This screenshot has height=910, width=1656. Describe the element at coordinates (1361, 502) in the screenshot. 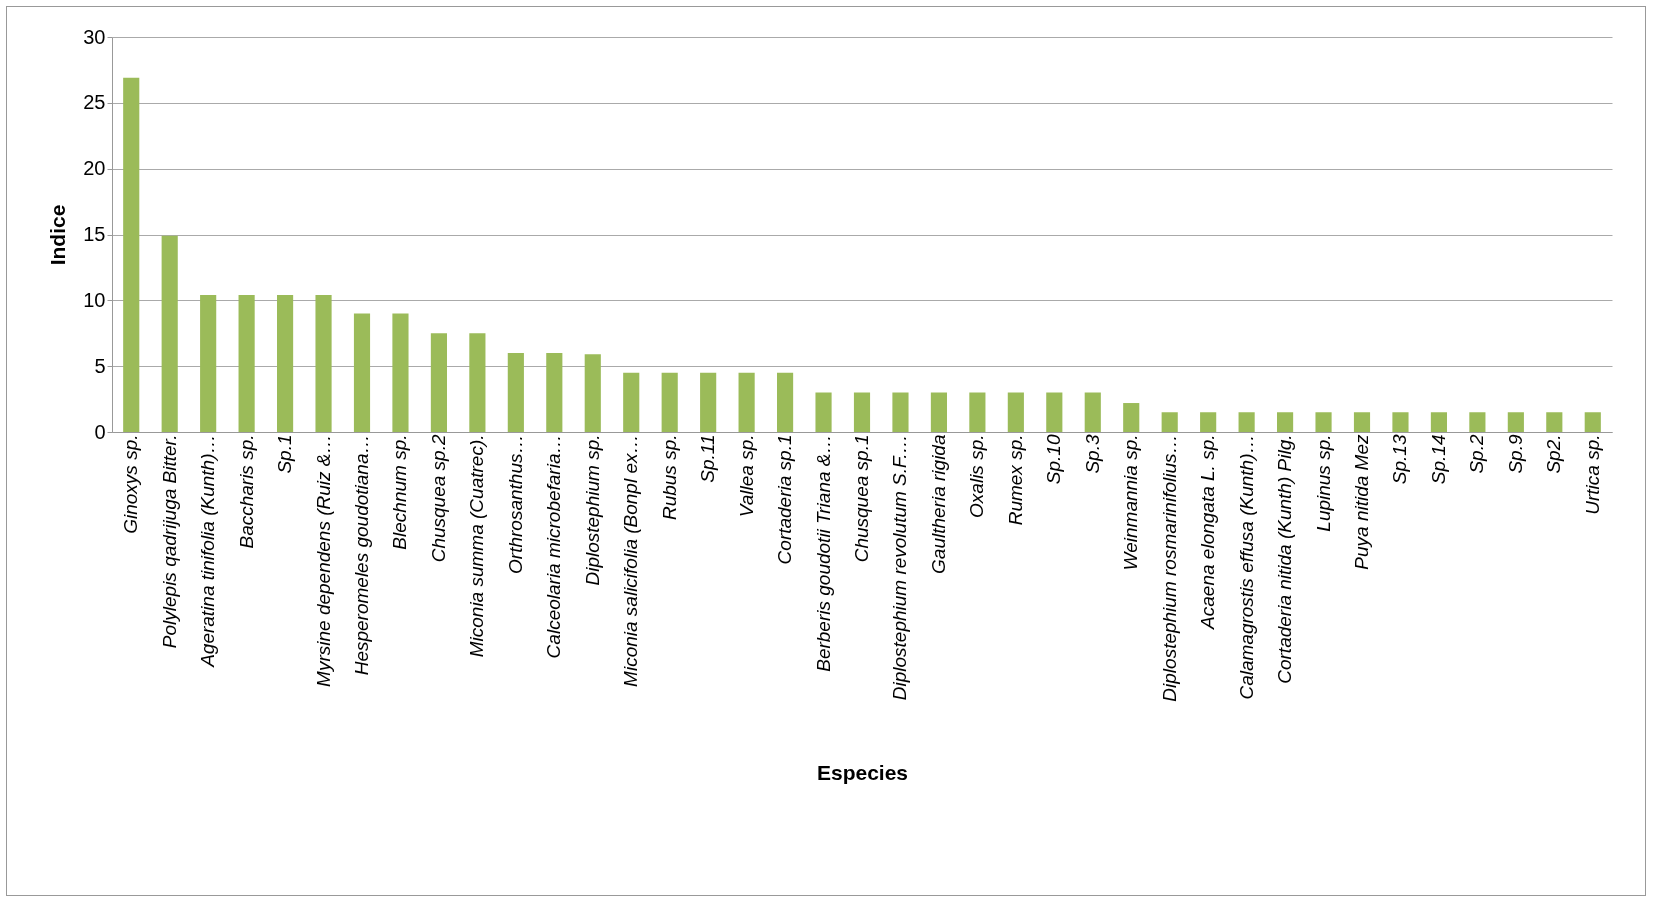

I see `x-tick-label: Puya nitida Mez` at that location.